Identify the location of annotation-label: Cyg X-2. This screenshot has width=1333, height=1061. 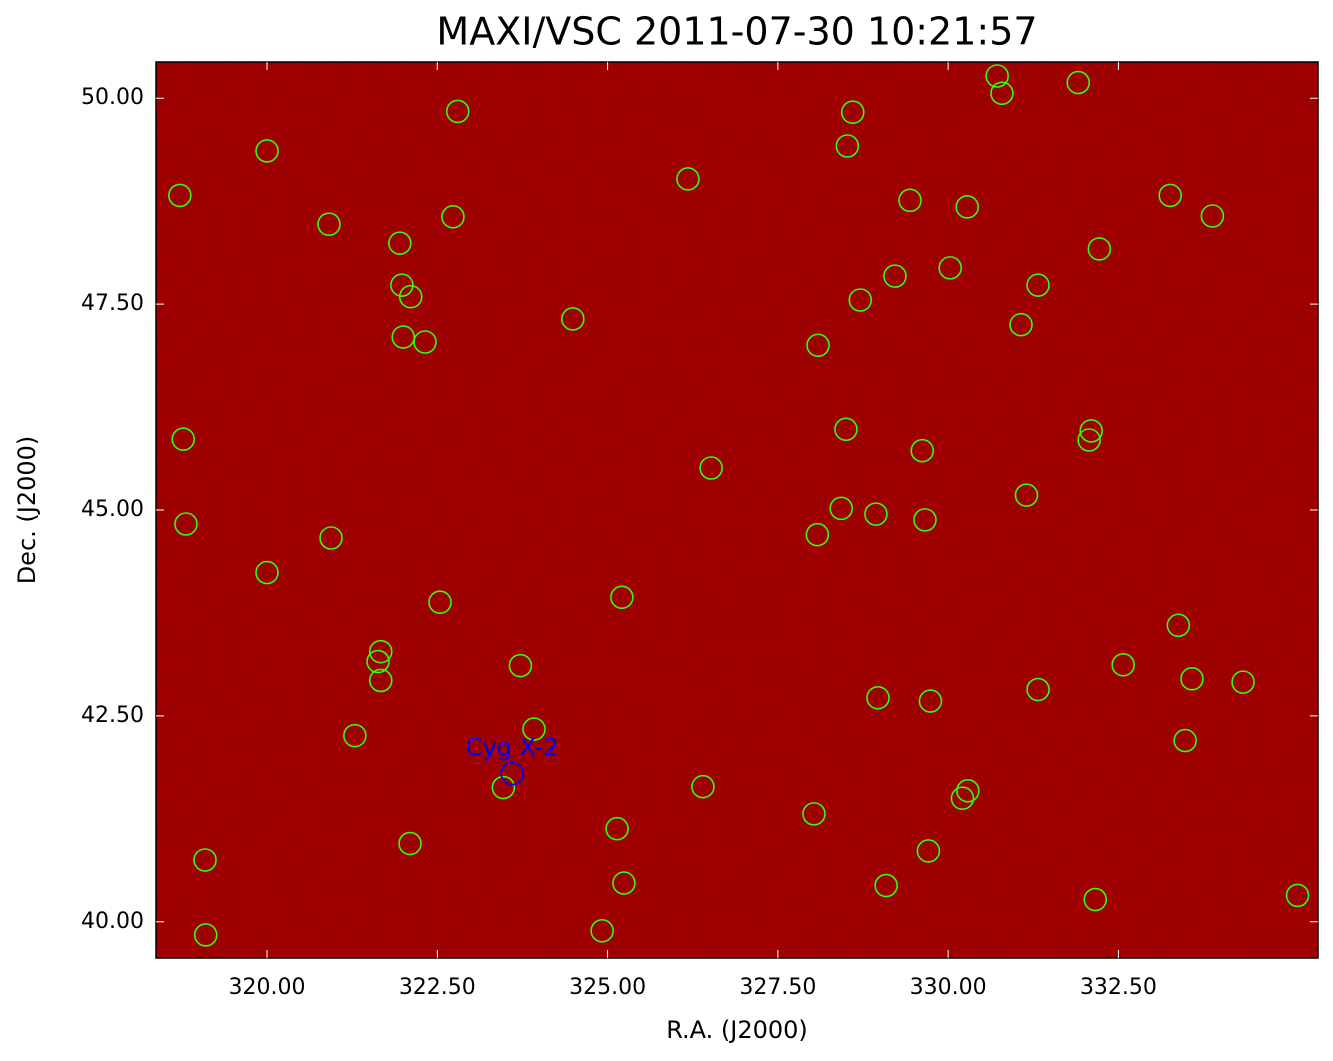
(512, 748).